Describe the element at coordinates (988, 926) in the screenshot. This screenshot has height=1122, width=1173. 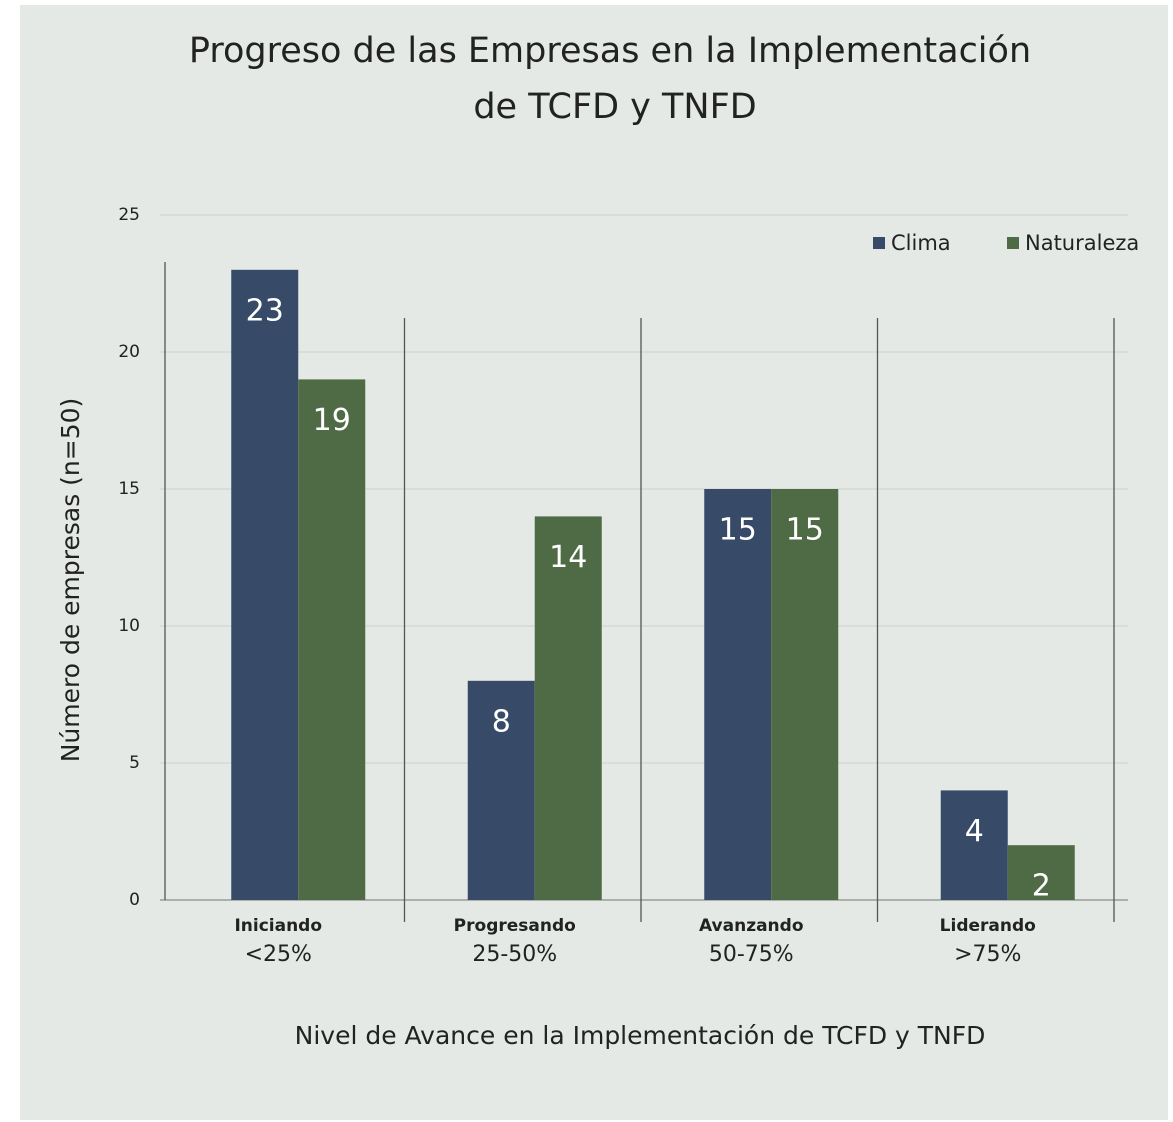
I see `x-tick-label: Liderando` at that location.